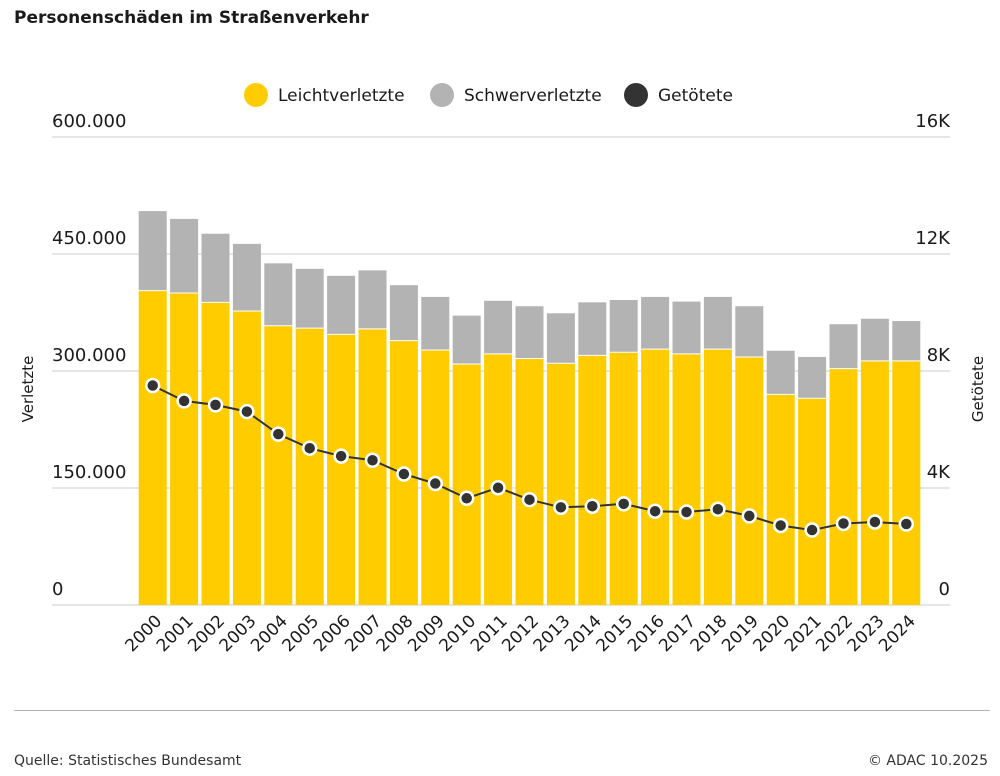 The height and width of the screenshot is (776, 1000). I want to click on y-tick-label-left: 450.000, so click(89, 238).